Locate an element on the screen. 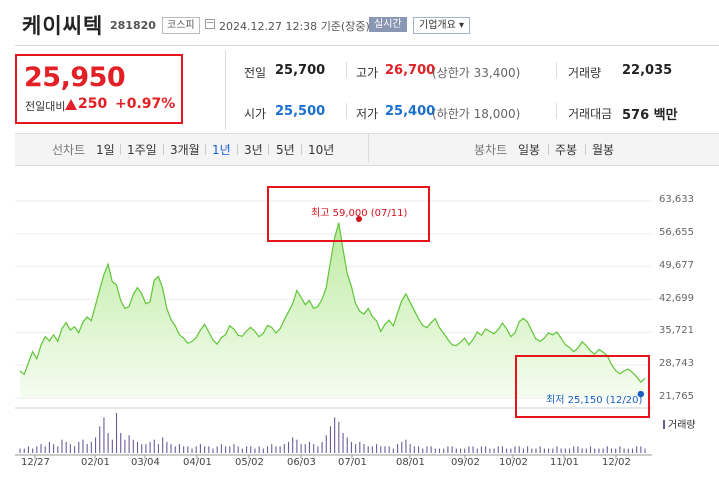 This screenshot has width=719, height=486. y-tick-label: 56,655 is located at coordinates (676, 232).